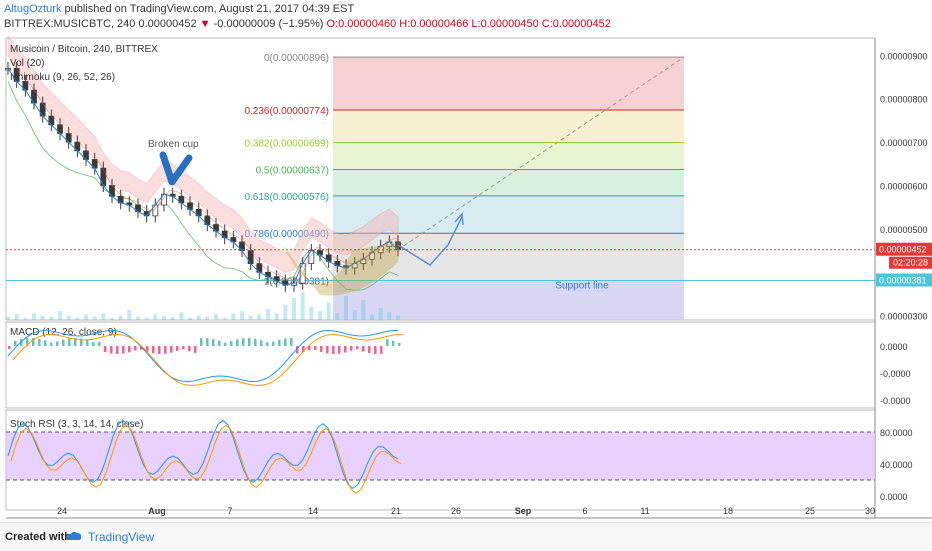  I want to click on projection-arrowhead, so click(459, 219).